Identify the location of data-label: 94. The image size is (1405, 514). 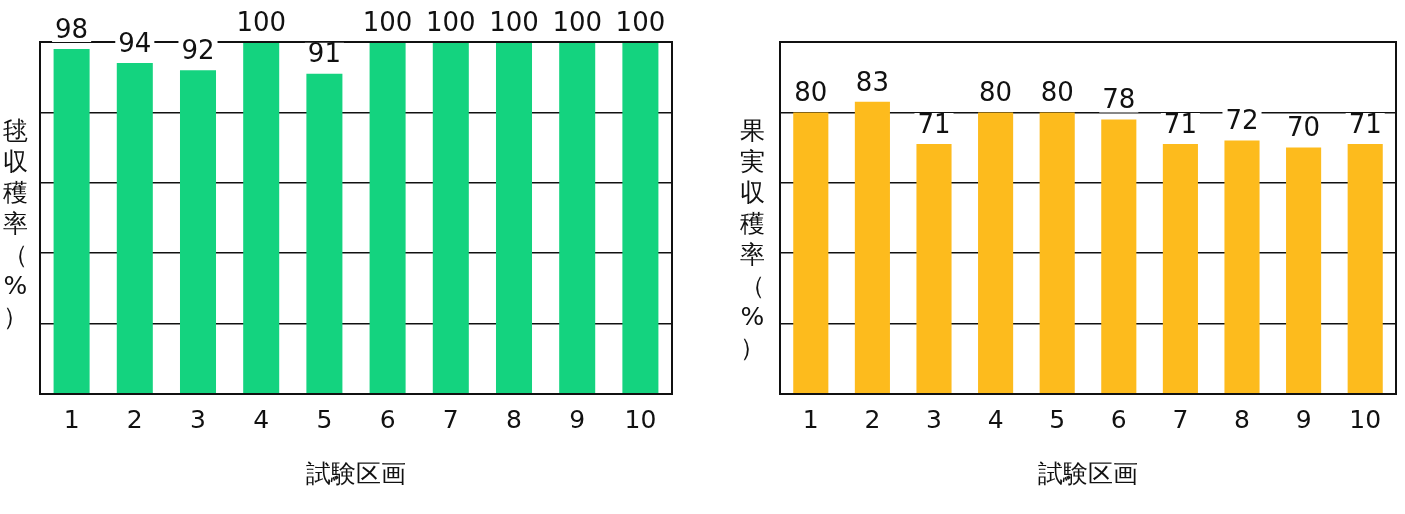
(135, 42).